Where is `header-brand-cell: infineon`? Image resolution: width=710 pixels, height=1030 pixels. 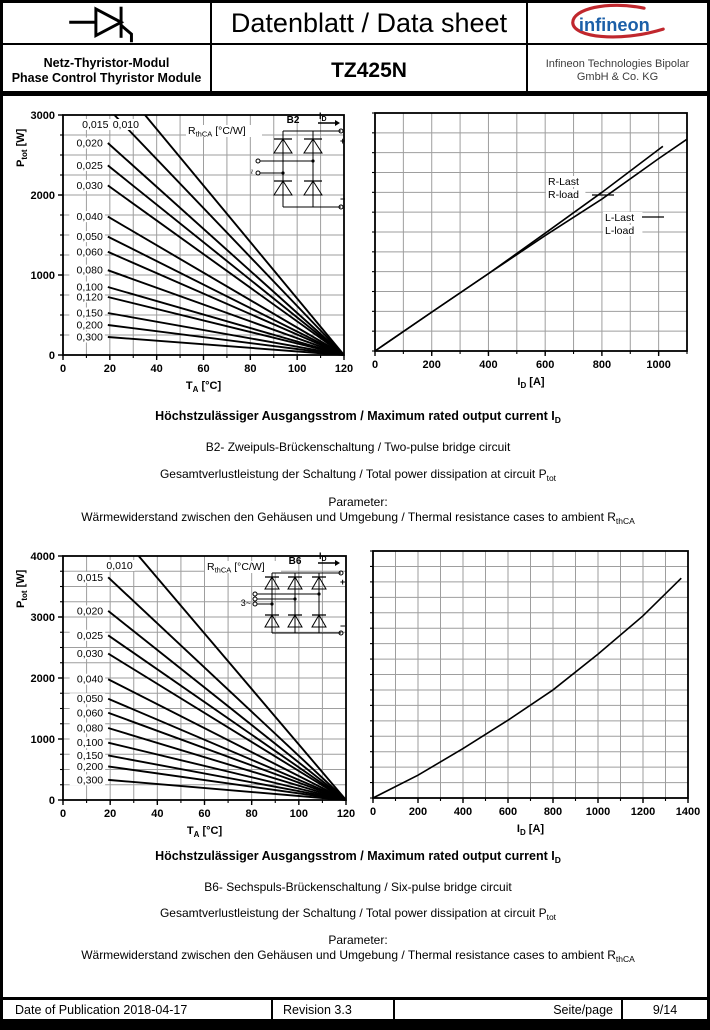 header-brand-cell: infineon is located at coordinates (617, 24).